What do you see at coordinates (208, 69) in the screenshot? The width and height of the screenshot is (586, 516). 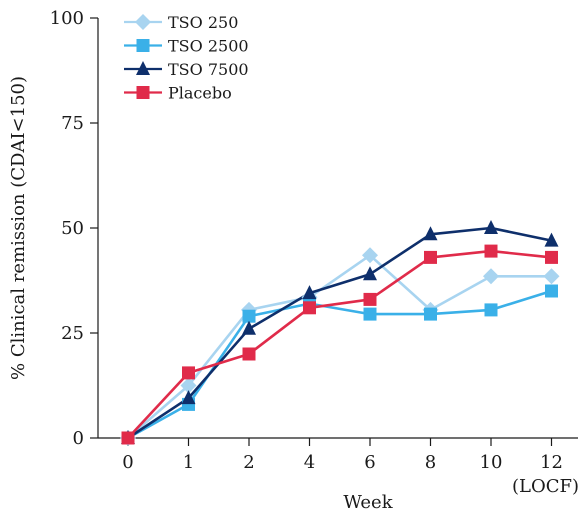 I see `legend-label: TSO 7500` at bounding box center [208, 69].